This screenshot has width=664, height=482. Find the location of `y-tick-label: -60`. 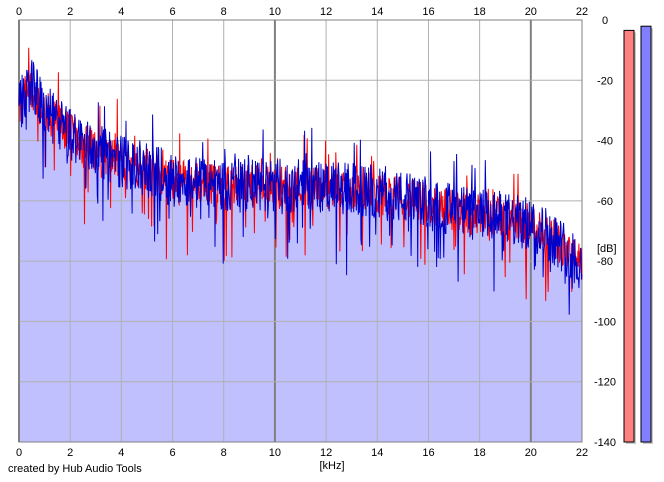

y-tick-label: -60 is located at coordinates (605, 202).